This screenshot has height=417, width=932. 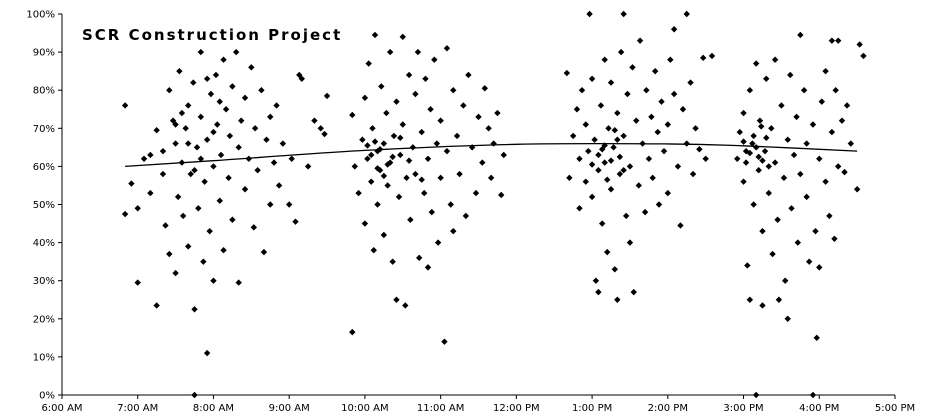 What do you see at coordinates (491, 155) in the screenshot?
I see `trend-line` at bounding box center [491, 155].